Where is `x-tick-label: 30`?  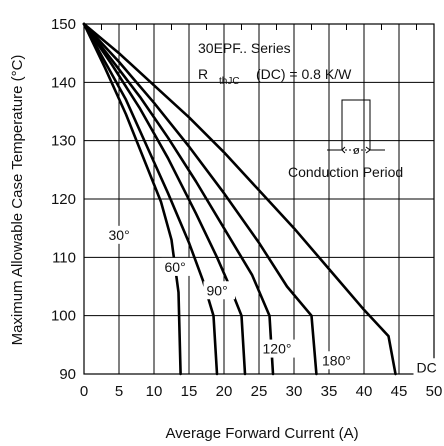
x-tick-label: 30 is located at coordinates (294, 391).